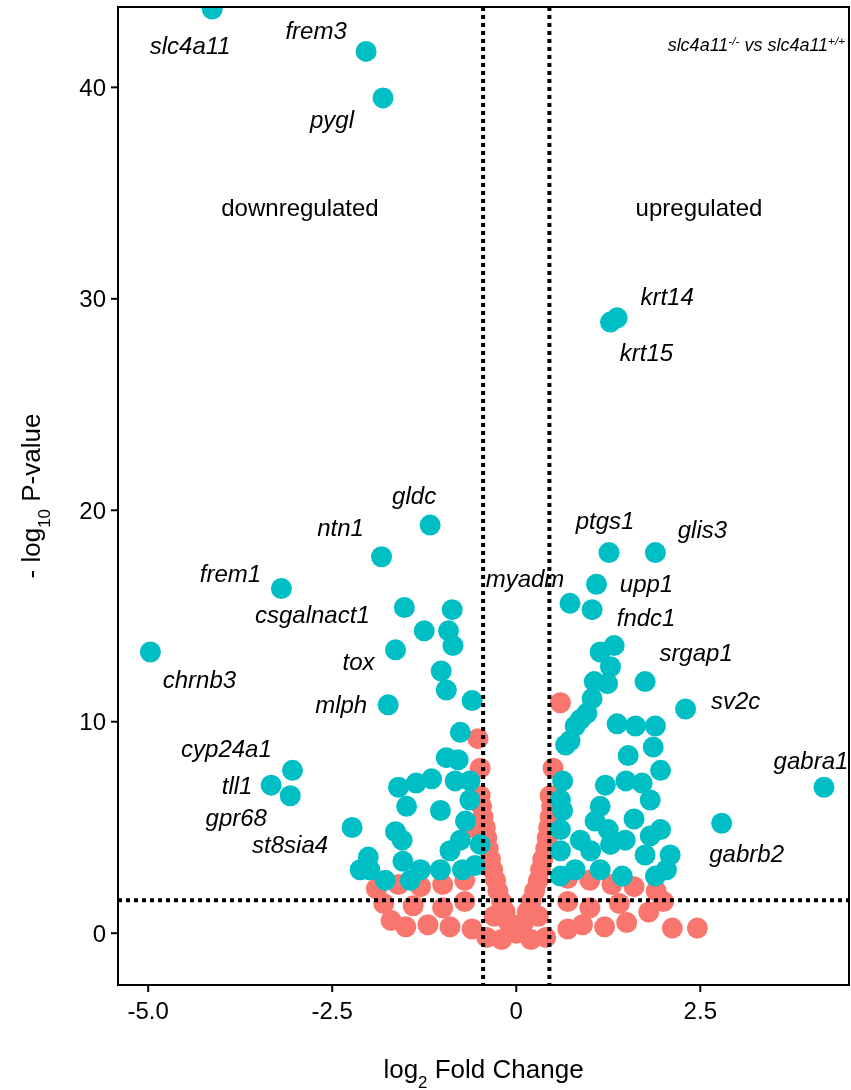 The width and height of the screenshot is (851, 1090). Describe the element at coordinates (483, 1072) in the screenshot. I see `x-axis-title: log$_{2}$ Fold Change` at that location.